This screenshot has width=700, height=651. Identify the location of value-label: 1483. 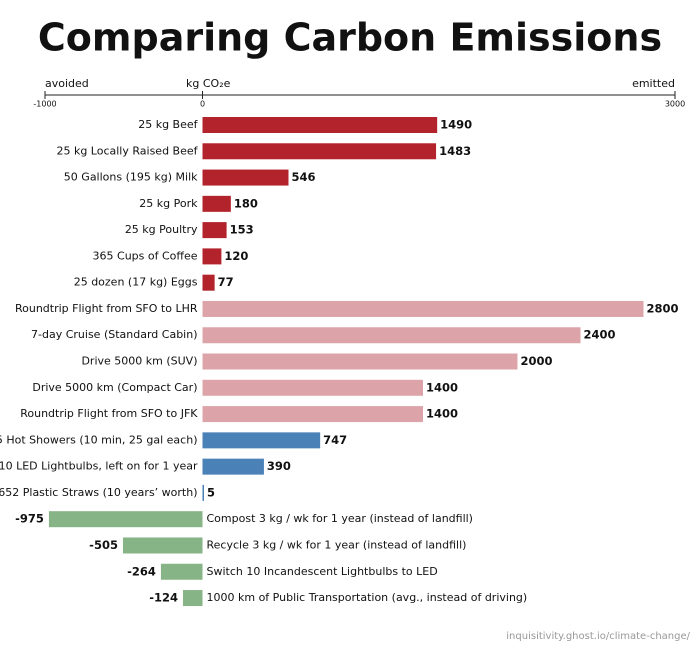
(455, 151).